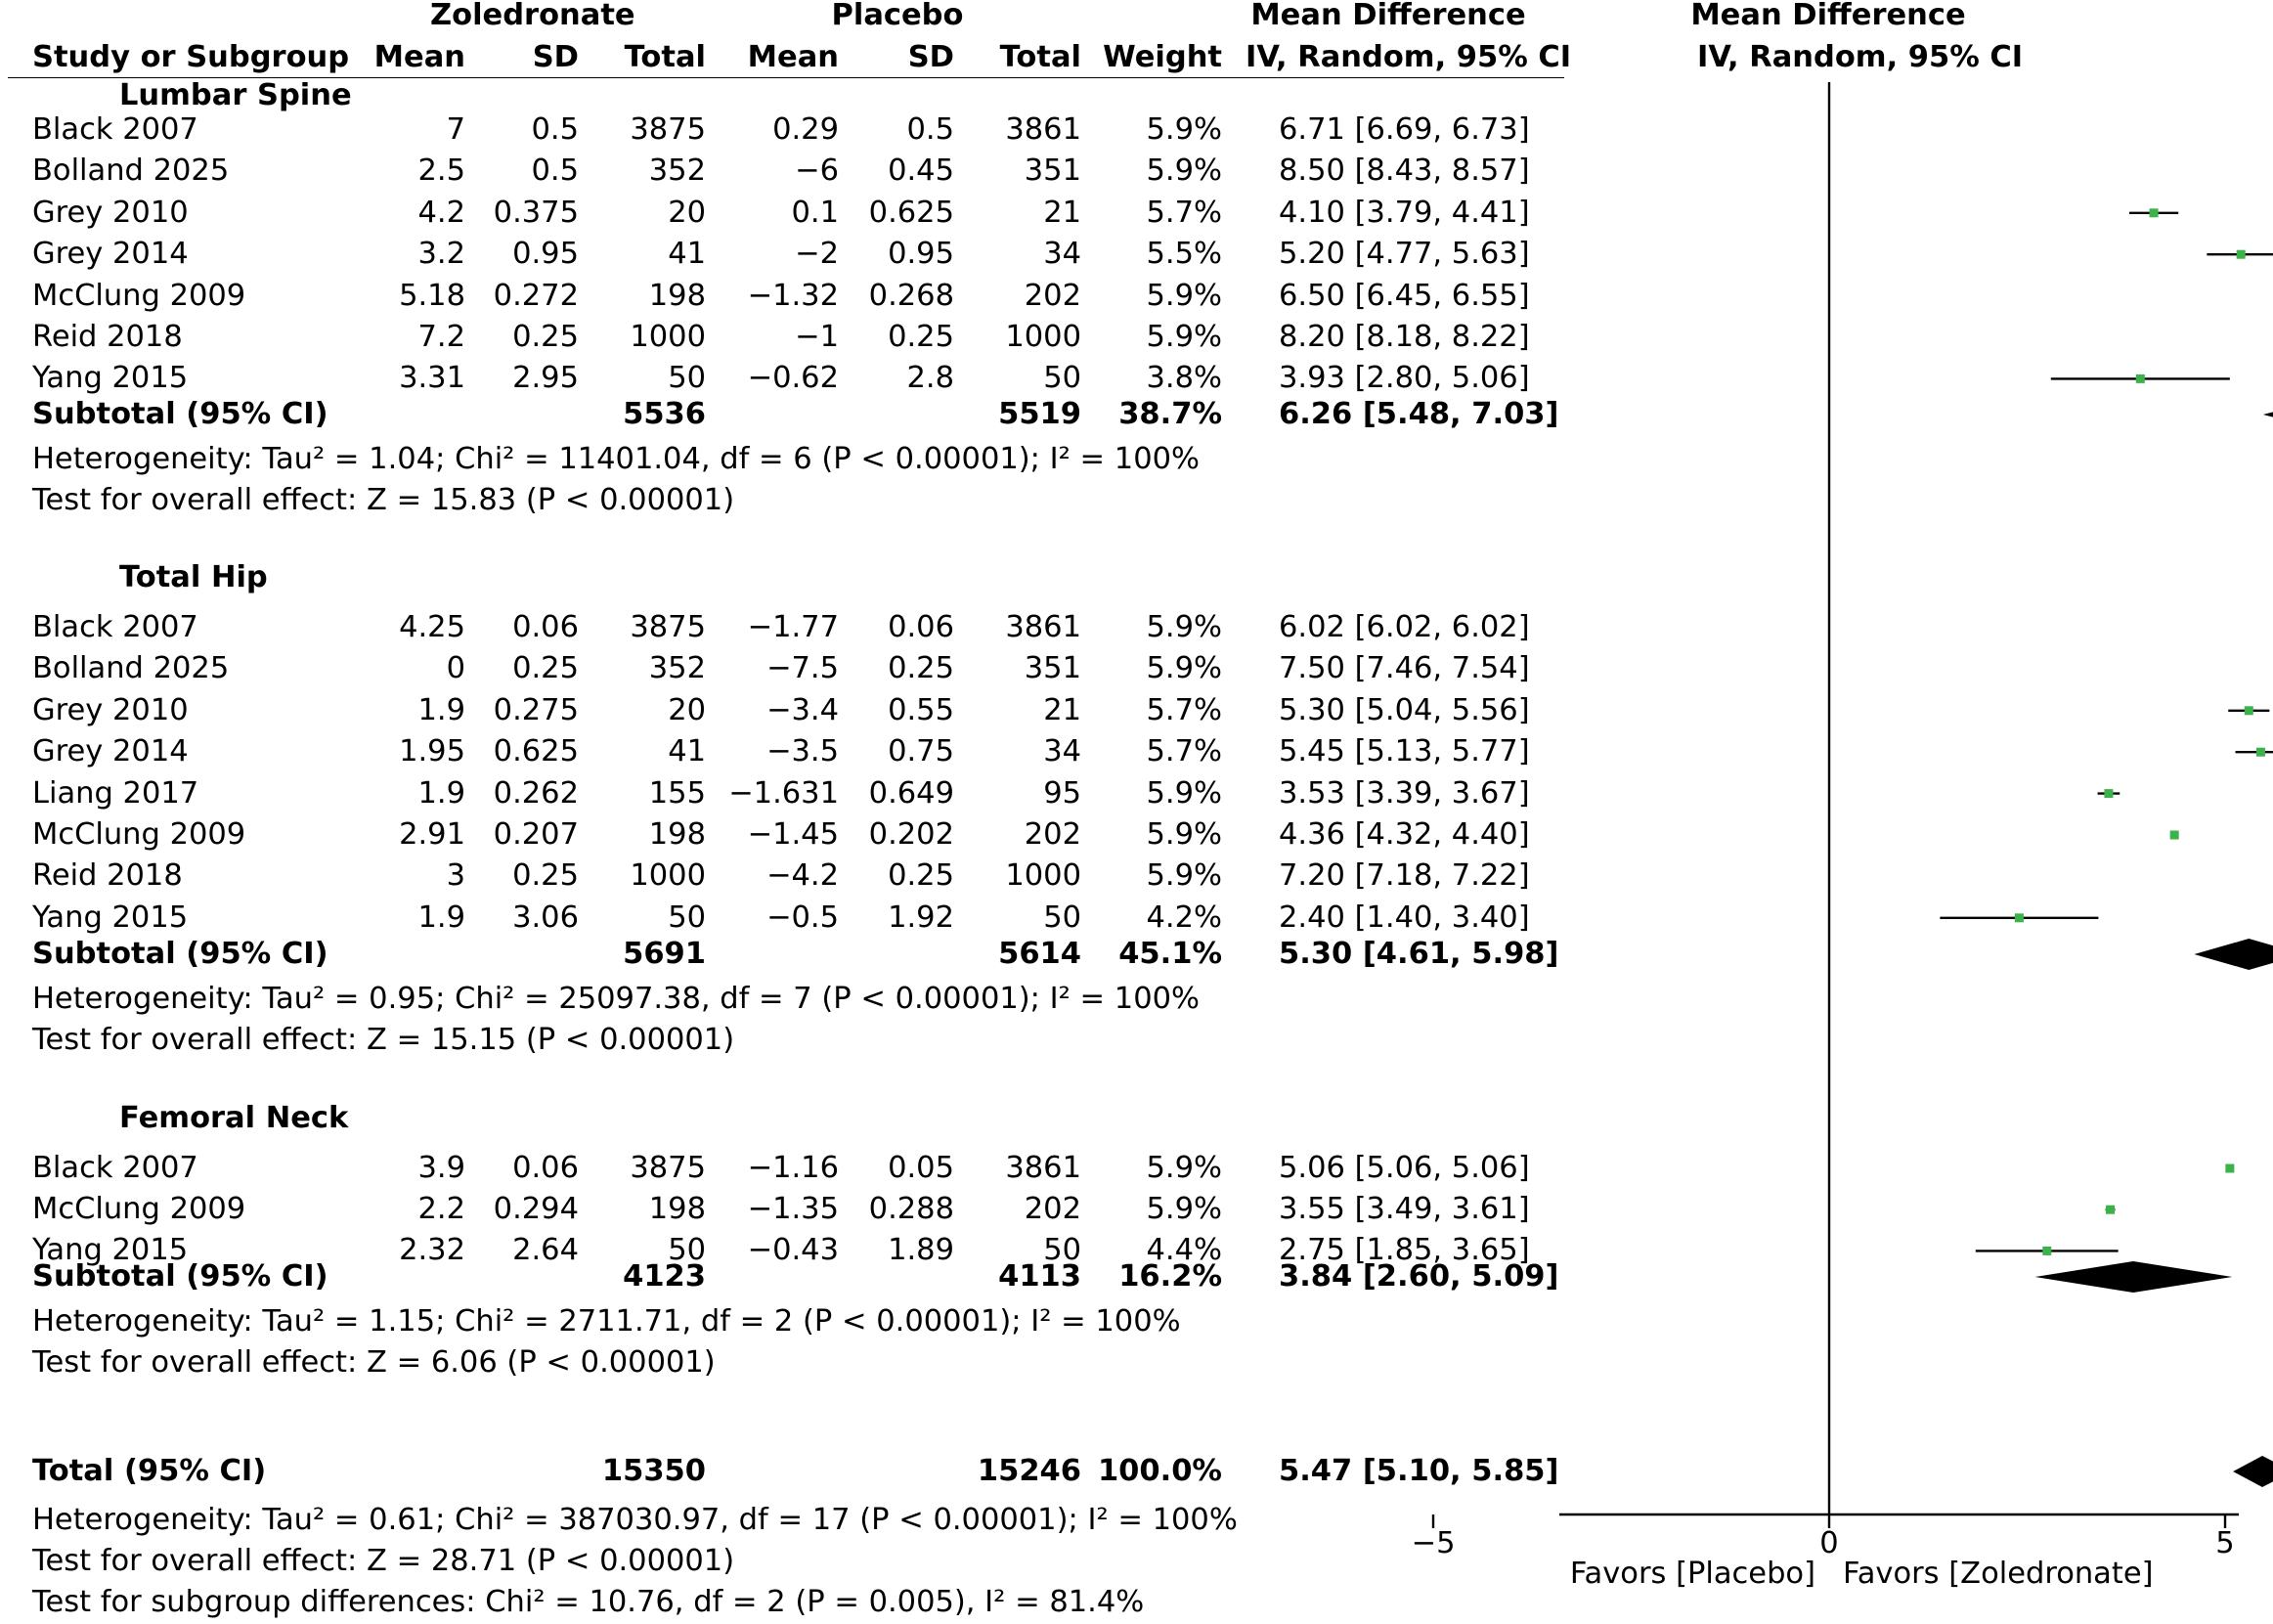  I want to click on cell-ci: 3.55 [3.49, 3.61], so click(1404, 1210).